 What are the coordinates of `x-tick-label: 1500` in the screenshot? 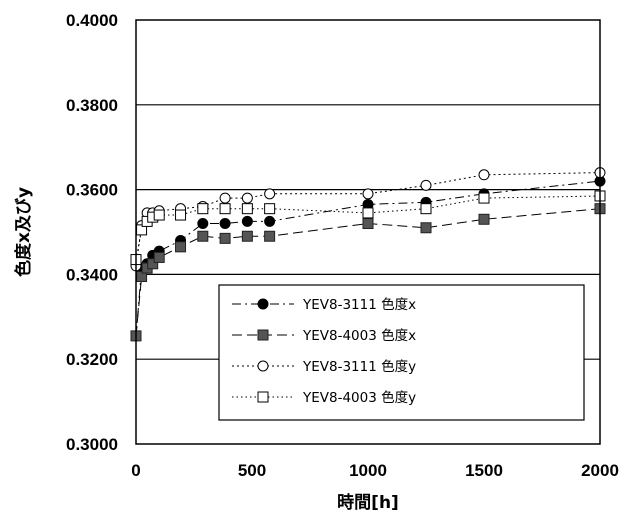 It's located at (484, 470).